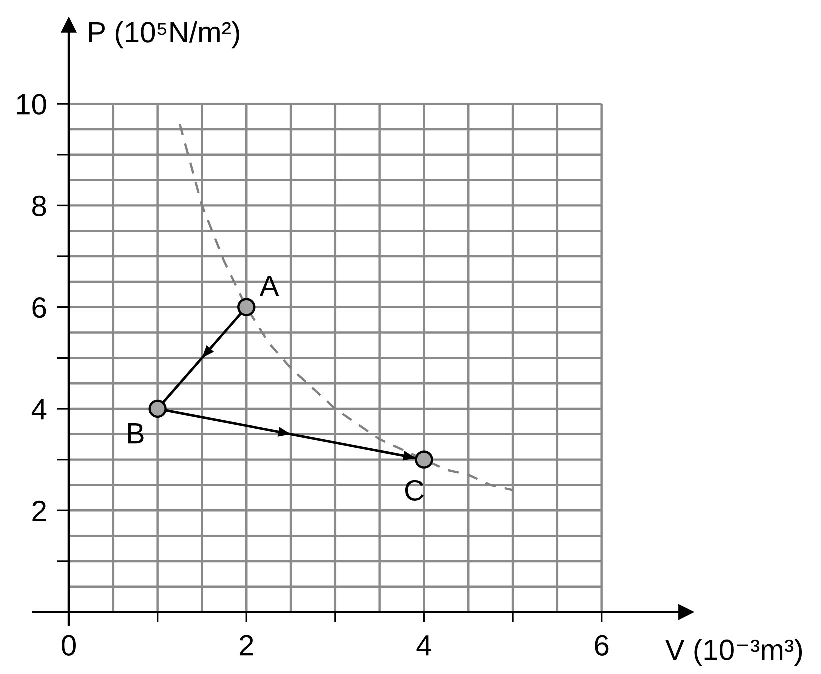  What do you see at coordinates (39, 308) in the screenshot?
I see `y-tick-label: 6` at bounding box center [39, 308].